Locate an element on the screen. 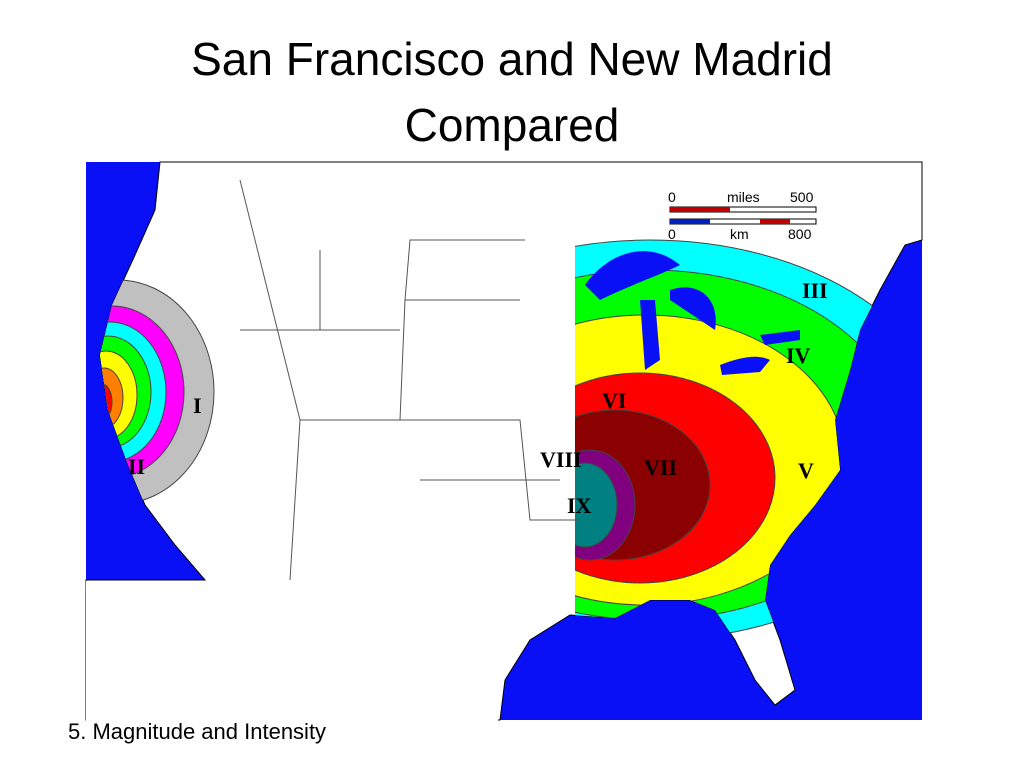 The height and width of the screenshot is (768, 1024). zone-label: IV is located at coordinates (798, 355).